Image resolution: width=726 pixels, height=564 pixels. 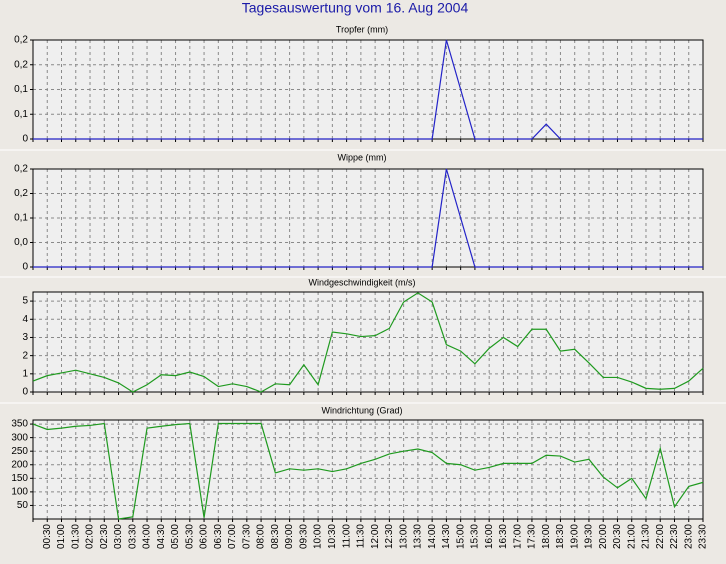 I want to click on x-tick-label: 08:30, so click(x=275, y=536).